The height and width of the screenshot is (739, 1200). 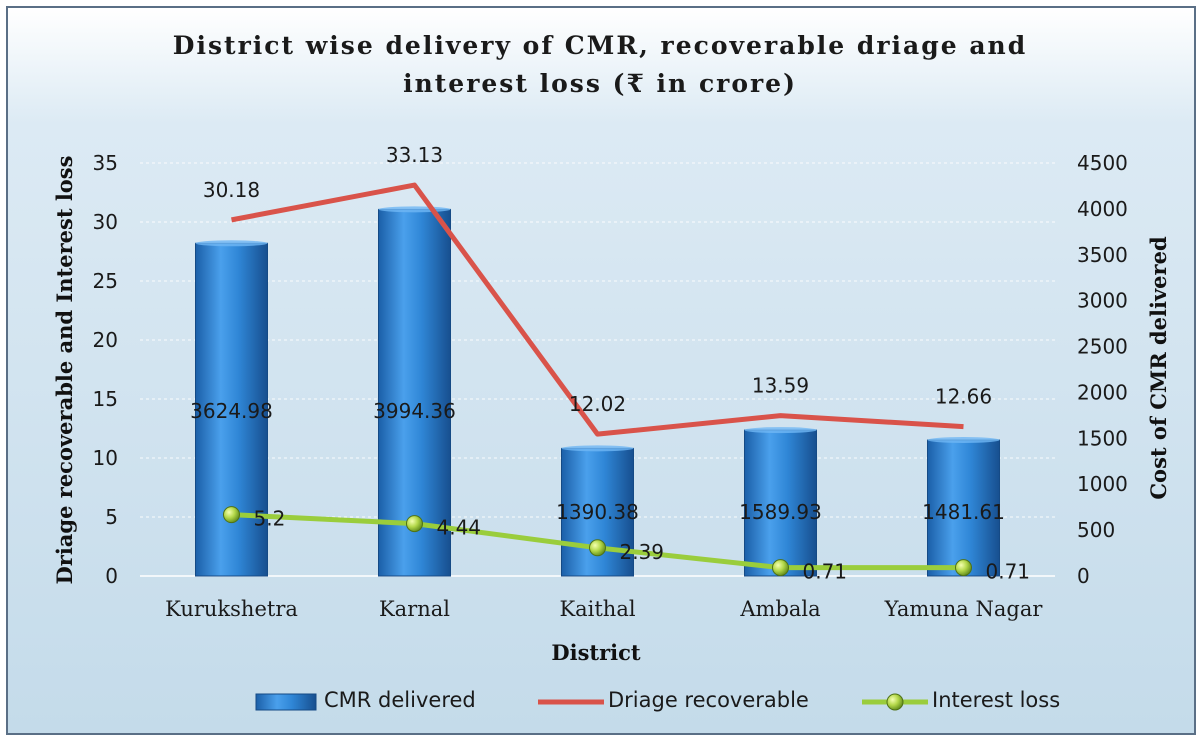 I want to click on data-label-interest-loss: 4.44, so click(x=459, y=528).